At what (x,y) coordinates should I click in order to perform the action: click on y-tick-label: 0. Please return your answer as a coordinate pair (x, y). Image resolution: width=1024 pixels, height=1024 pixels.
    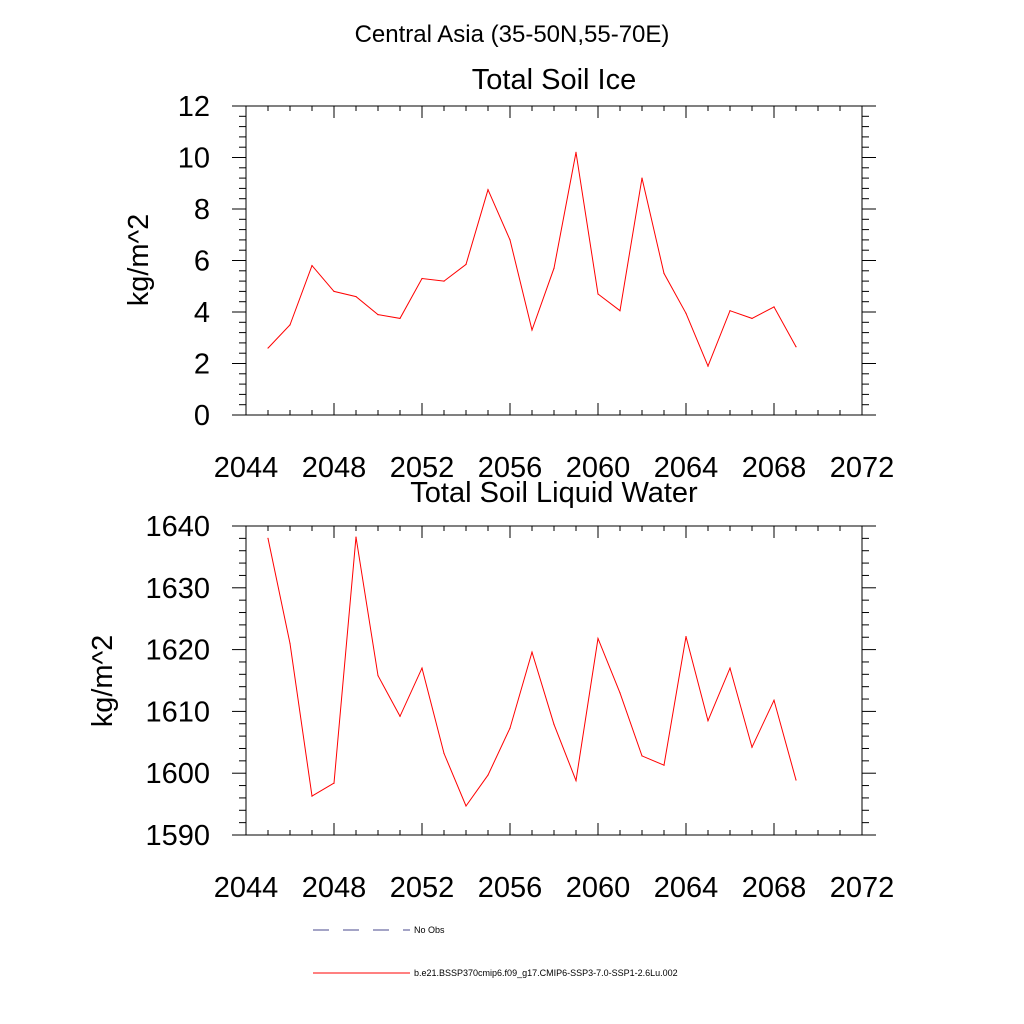
    Looking at the image, I should click on (202, 416).